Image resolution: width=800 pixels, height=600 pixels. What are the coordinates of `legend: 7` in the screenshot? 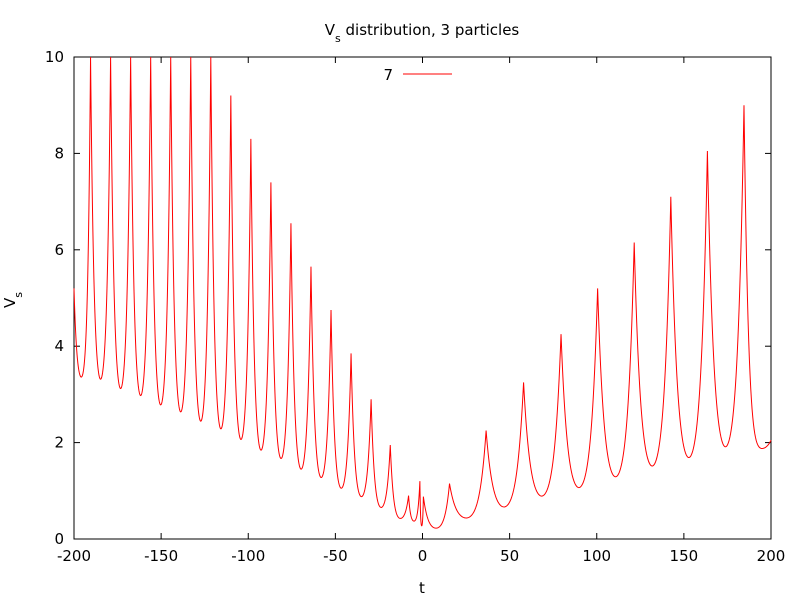 It's located at (417, 75).